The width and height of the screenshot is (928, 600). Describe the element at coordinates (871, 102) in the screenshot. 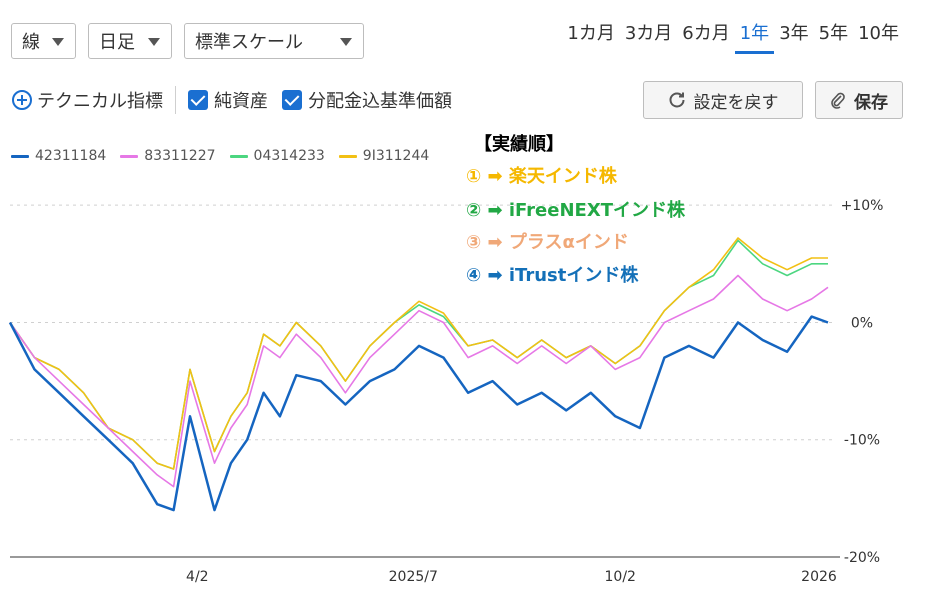

I see `save-label: 保存` at that location.